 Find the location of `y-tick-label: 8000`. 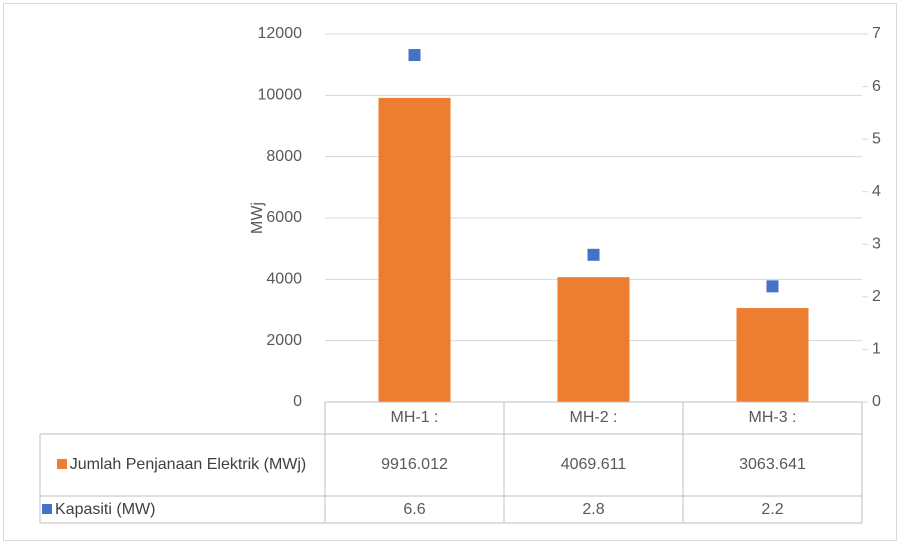

y-tick-label: 8000 is located at coordinates (284, 156).